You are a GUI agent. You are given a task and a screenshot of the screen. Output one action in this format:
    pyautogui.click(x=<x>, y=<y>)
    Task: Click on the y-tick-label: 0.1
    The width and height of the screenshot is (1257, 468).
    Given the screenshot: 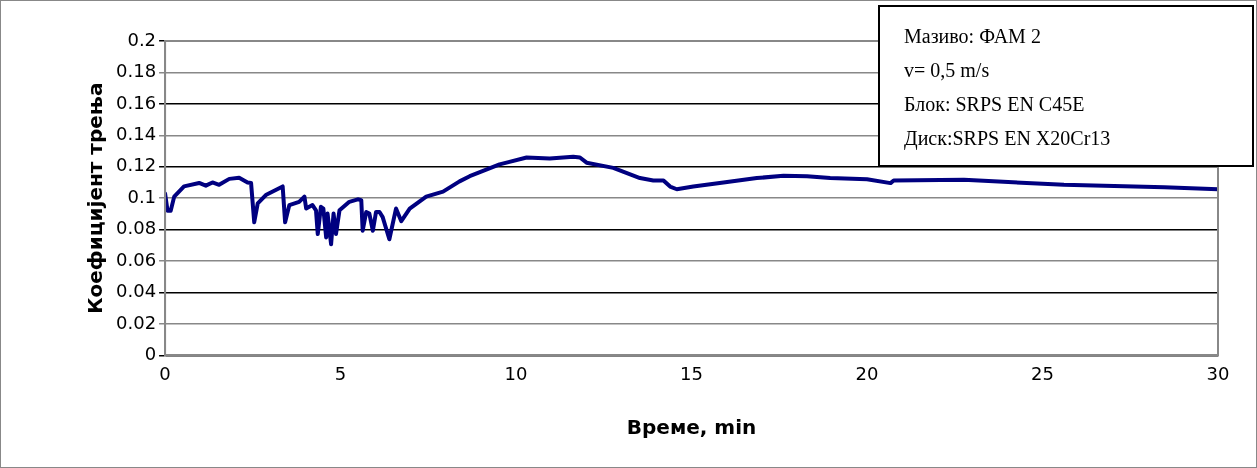 What is the action you would take?
    pyautogui.click(x=142, y=196)
    